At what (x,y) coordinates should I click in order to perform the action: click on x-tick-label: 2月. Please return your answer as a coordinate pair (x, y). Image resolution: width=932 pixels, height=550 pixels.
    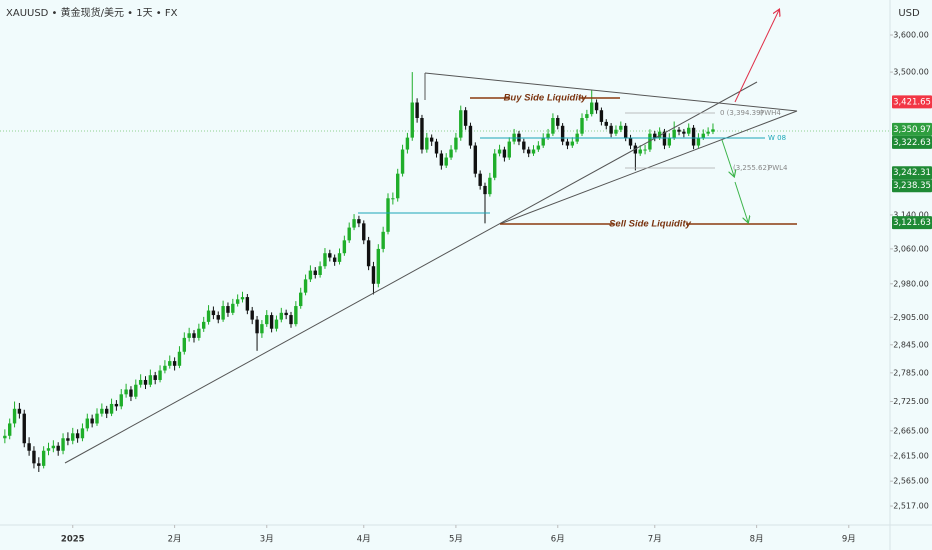
    Looking at the image, I should click on (175, 540).